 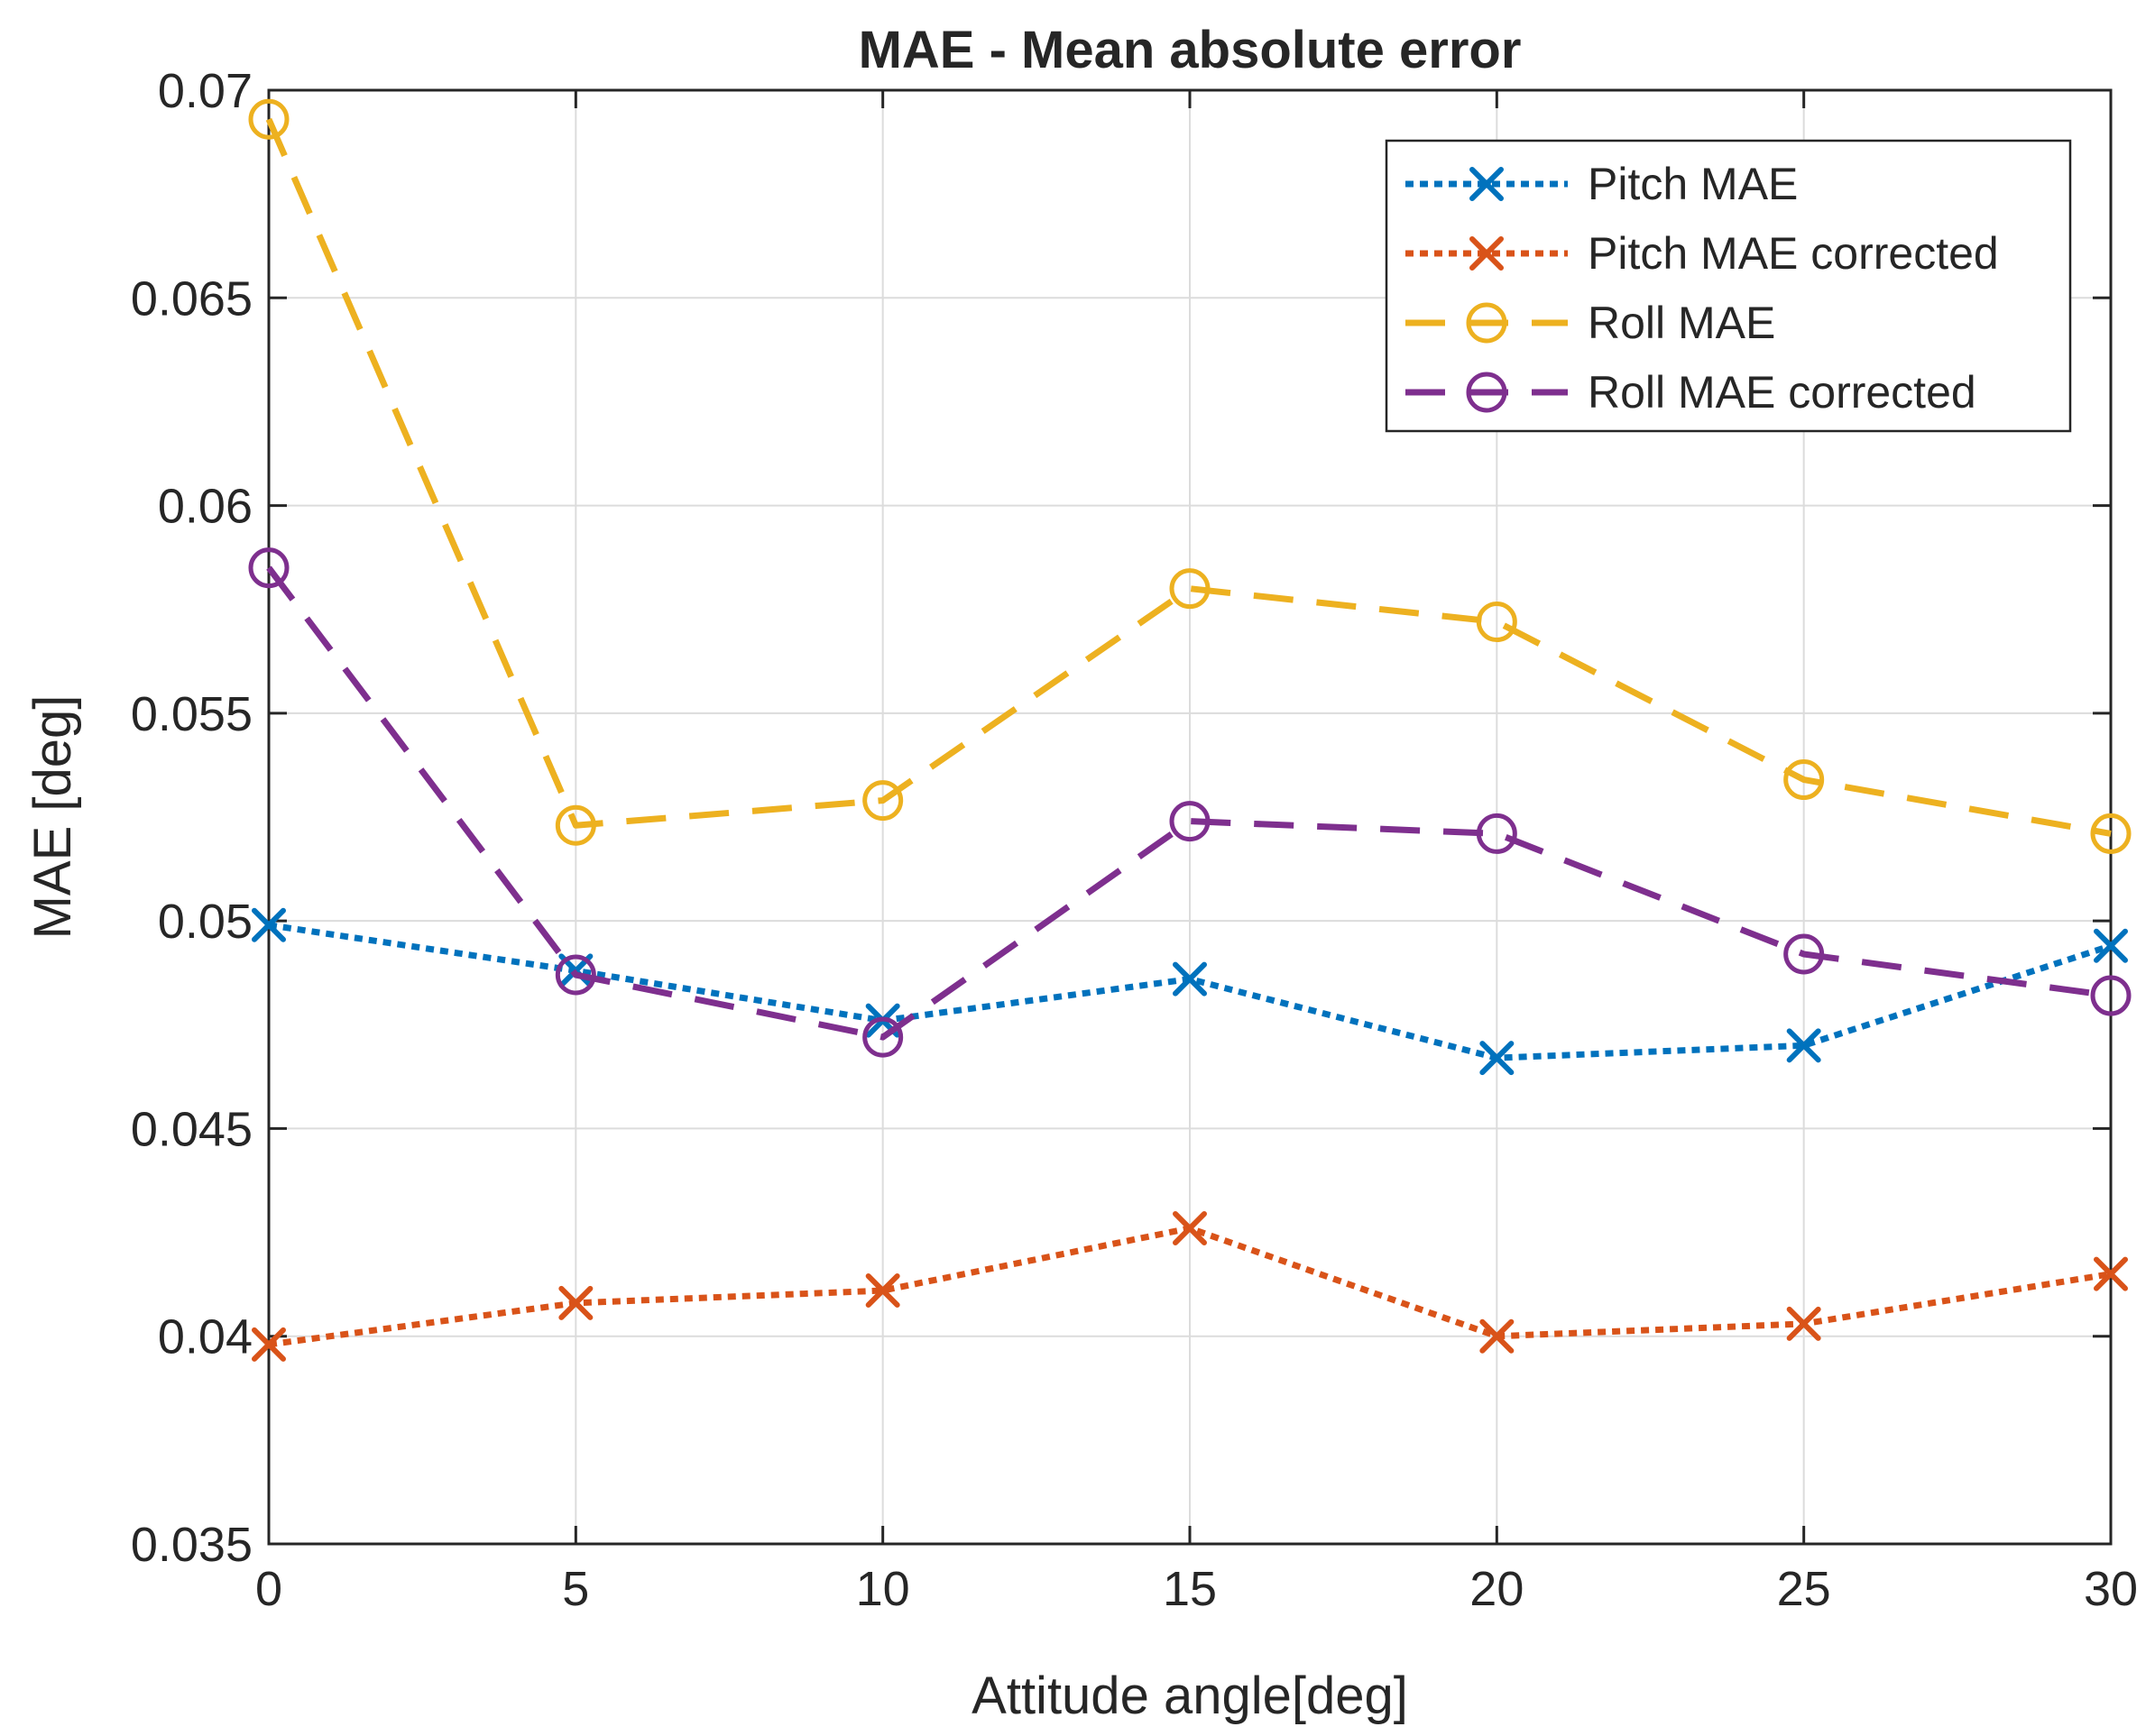 I want to click on legend-item-pitch-mae: Pitch MAE, so click(x=1601, y=184).